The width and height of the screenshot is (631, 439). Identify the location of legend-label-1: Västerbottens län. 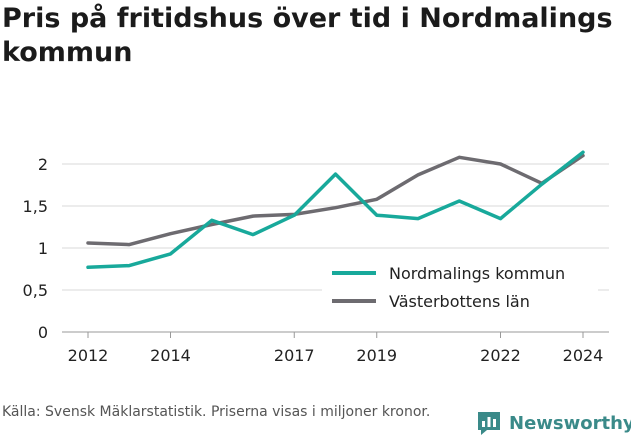
(459, 301).